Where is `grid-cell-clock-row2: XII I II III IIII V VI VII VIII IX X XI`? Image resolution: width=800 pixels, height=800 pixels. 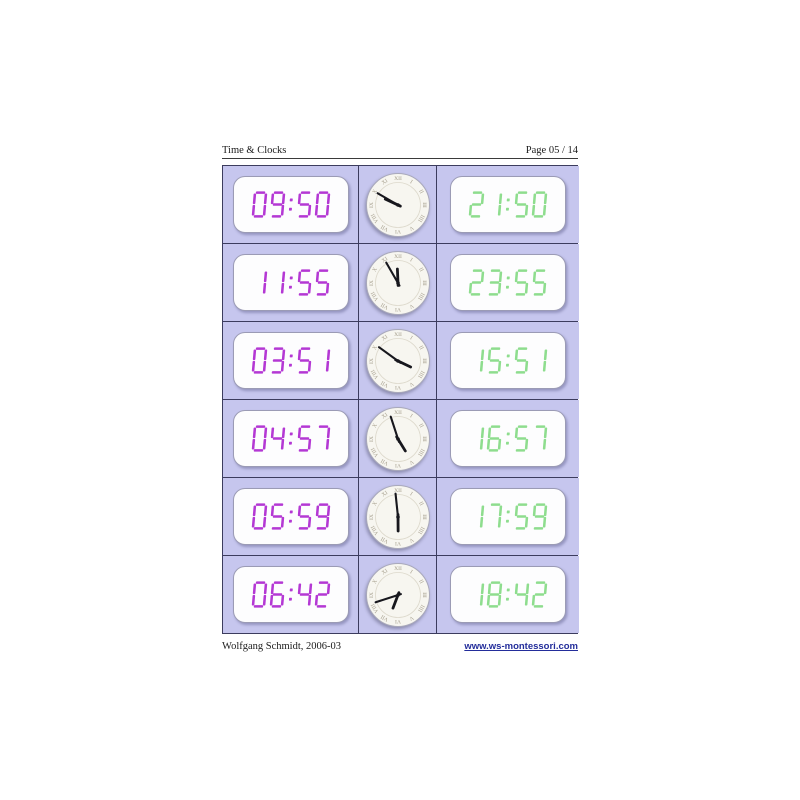 grid-cell-clock-row2: XII I II III IIII V VI VII VIII IX X XI is located at coordinates (397, 282).